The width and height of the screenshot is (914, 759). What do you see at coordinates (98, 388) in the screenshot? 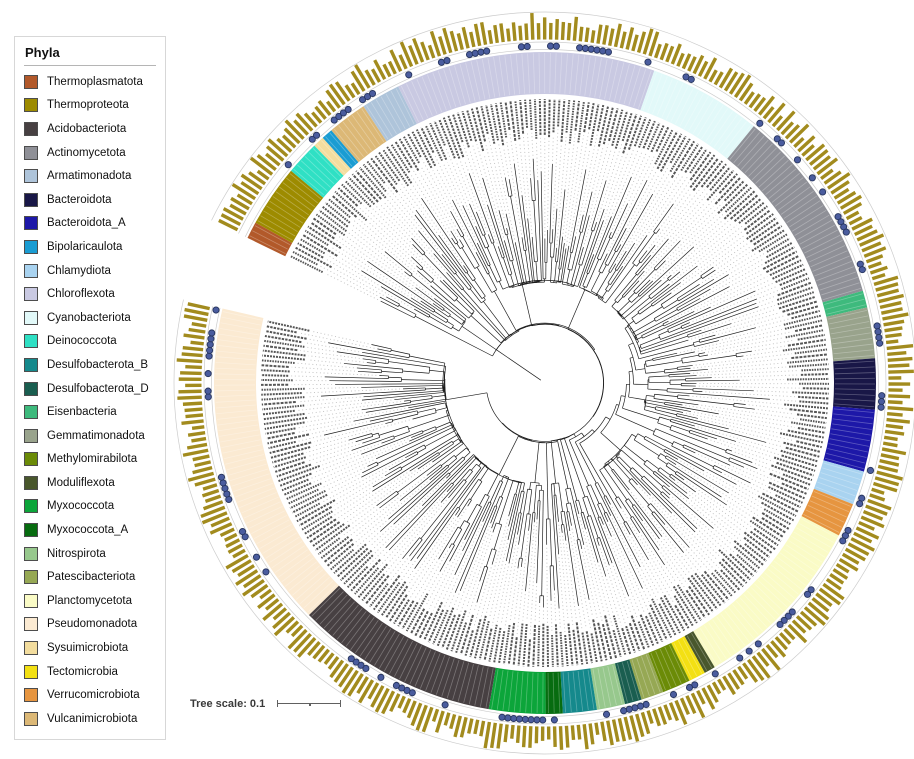
I see `legend-item-label: Desulfobacterota_D` at bounding box center [98, 388].